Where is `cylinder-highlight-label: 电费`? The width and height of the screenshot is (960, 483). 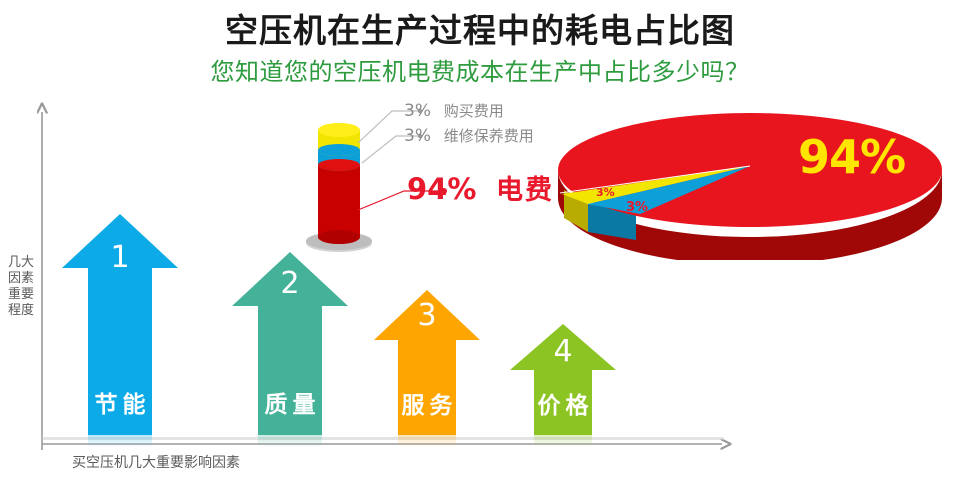
cylinder-highlight-label: 电费 is located at coordinates (525, 190).